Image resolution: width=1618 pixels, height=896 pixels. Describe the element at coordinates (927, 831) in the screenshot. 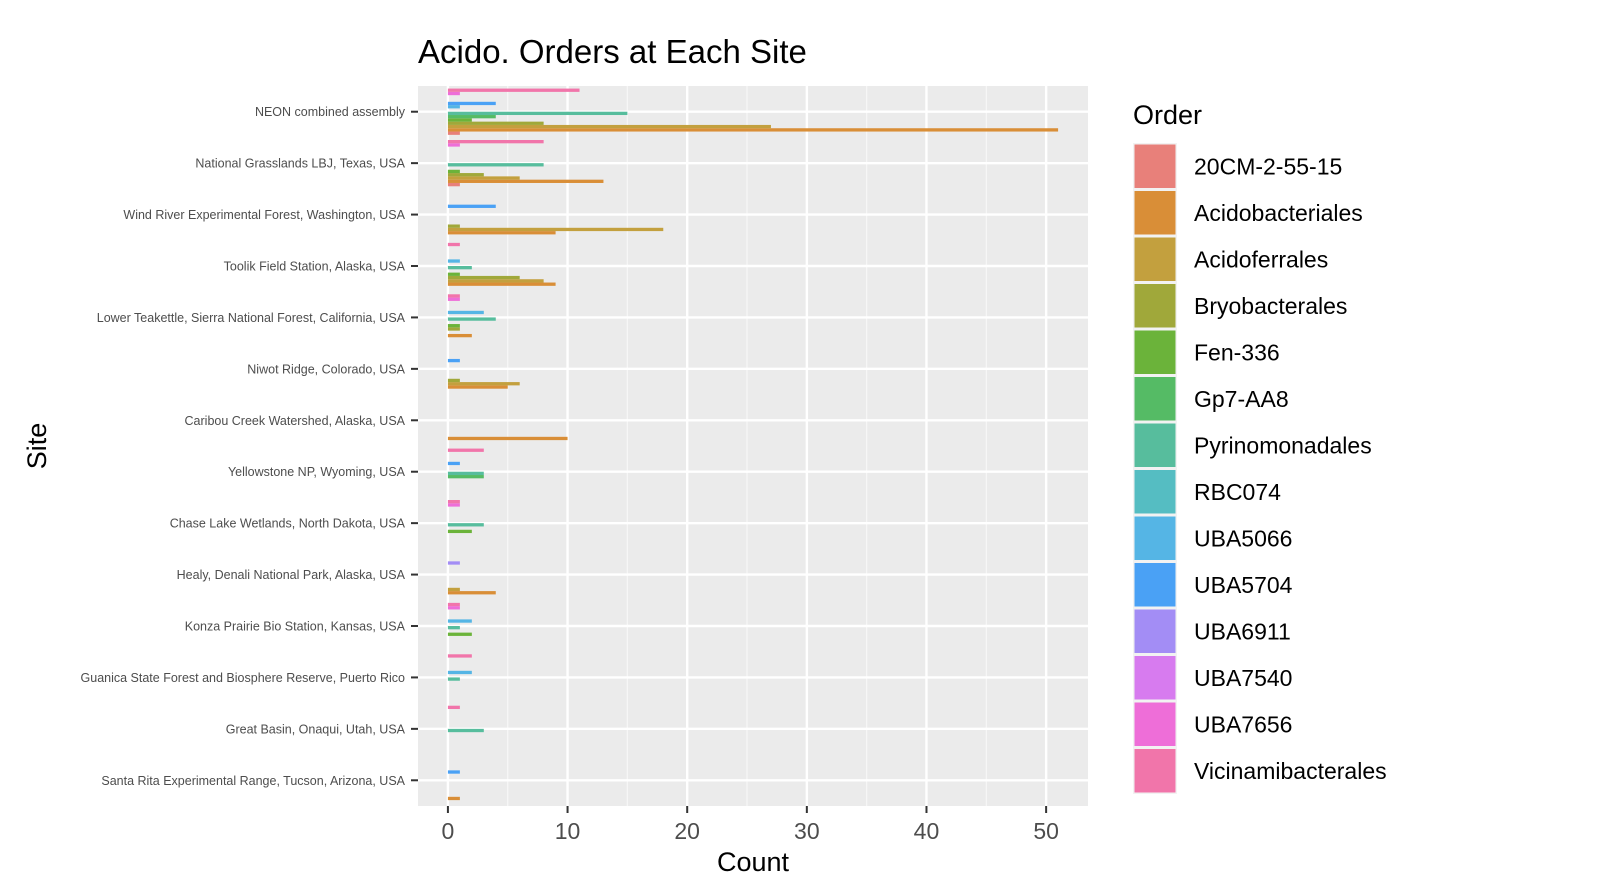

I see `x-tick-label: 40` at that location.